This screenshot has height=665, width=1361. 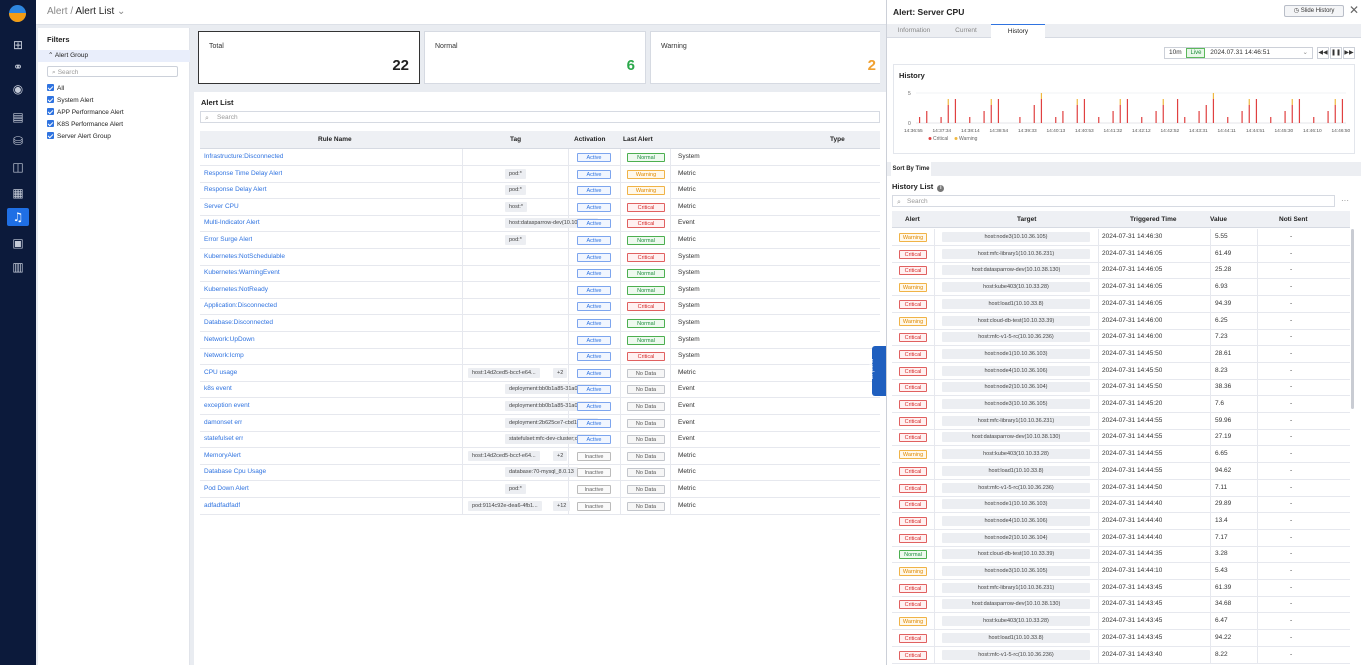 I want to click on col-last-alert: Last Alert, so click(x=638, y=139).